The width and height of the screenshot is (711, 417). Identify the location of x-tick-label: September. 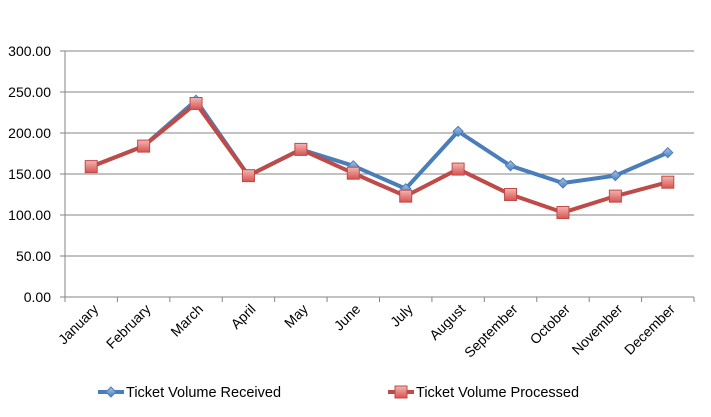
(491, 331).